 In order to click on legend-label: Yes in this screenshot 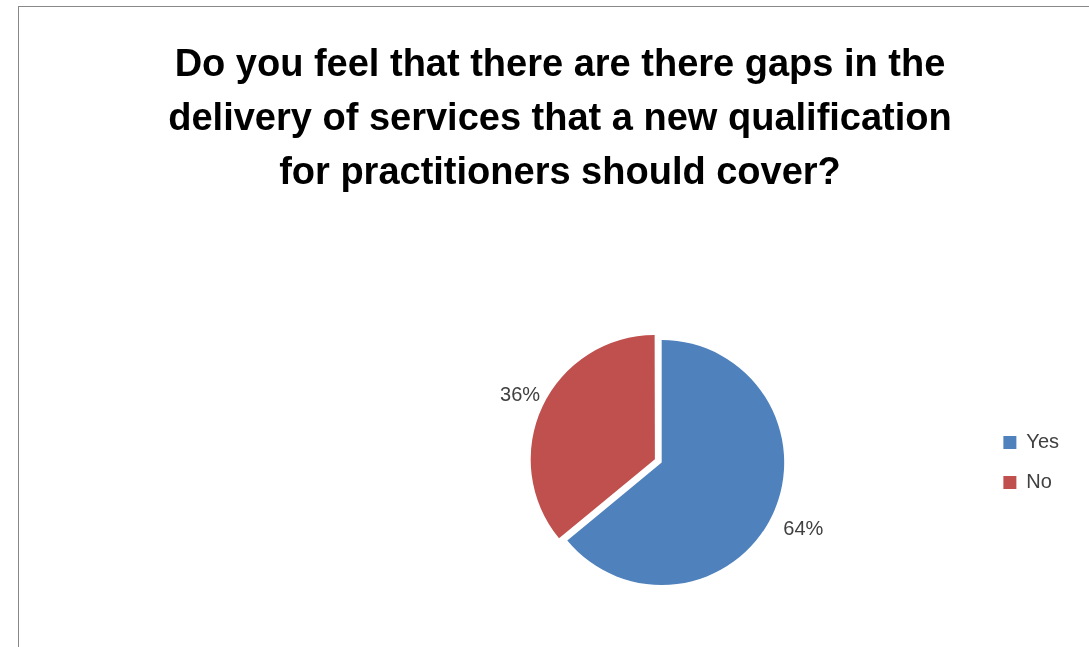, I will do `click(1043, 441)`.